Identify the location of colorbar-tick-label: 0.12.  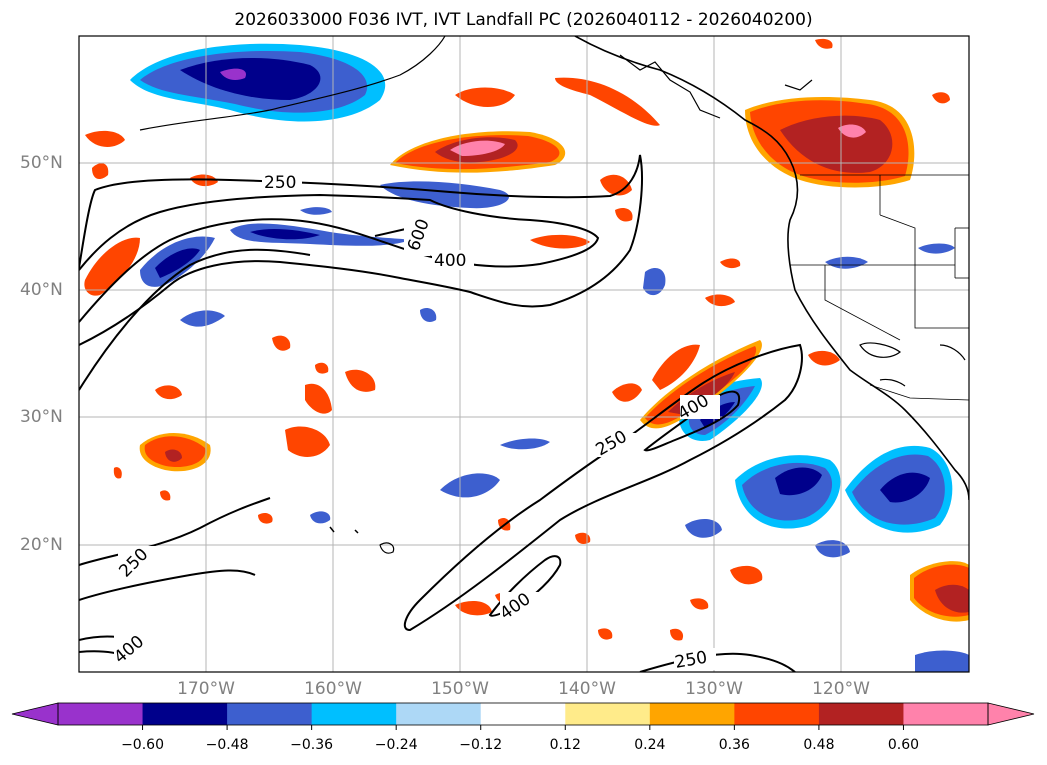
(565, 745).